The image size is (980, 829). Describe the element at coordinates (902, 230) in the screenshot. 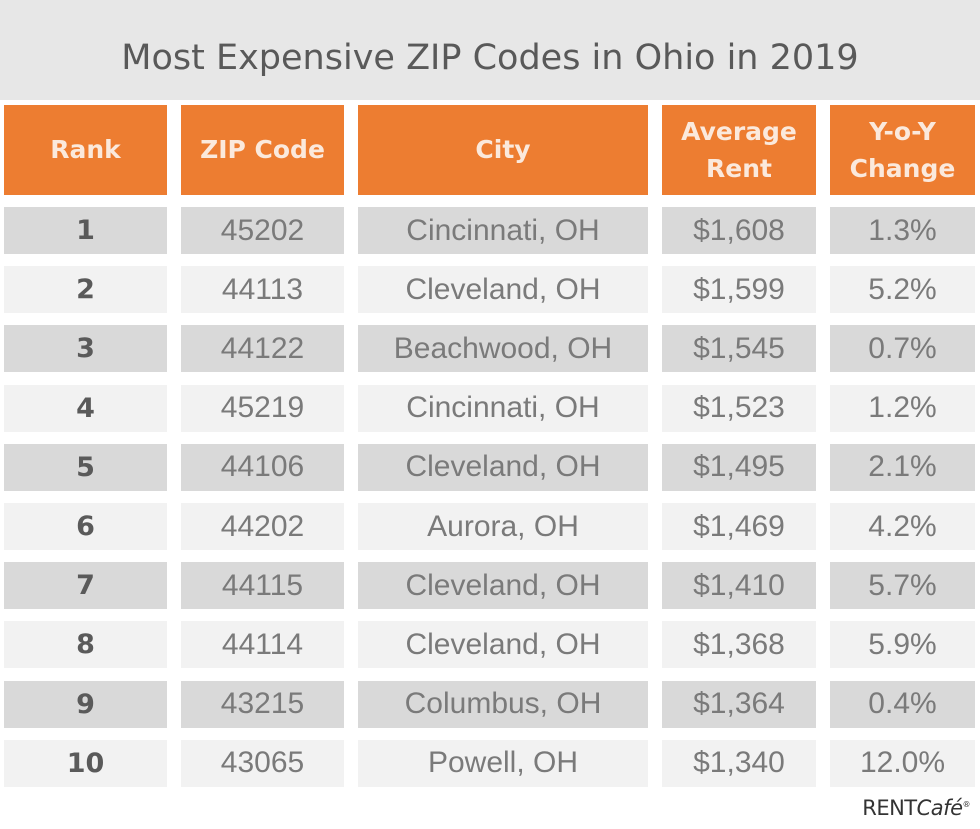

I see `cell-yoy-change: 1.3%` at that location.